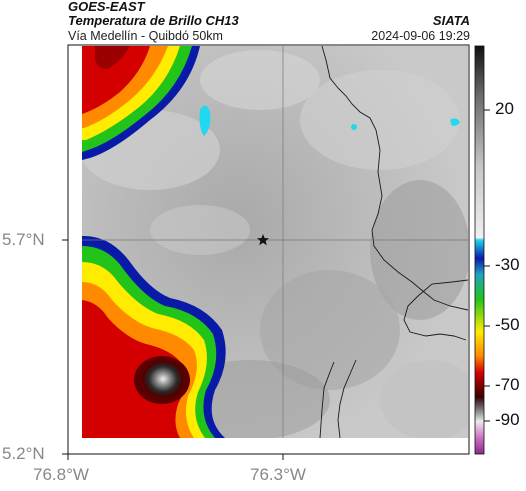  I want to click on star-icon, so click(263, 240).